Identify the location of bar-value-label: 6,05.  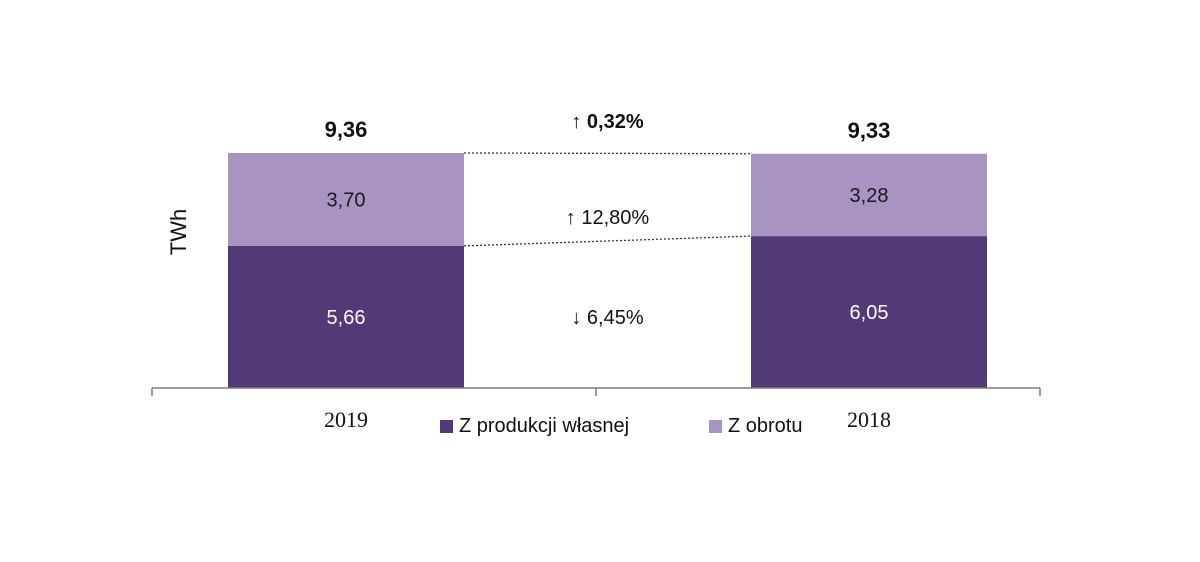
(869, 313).